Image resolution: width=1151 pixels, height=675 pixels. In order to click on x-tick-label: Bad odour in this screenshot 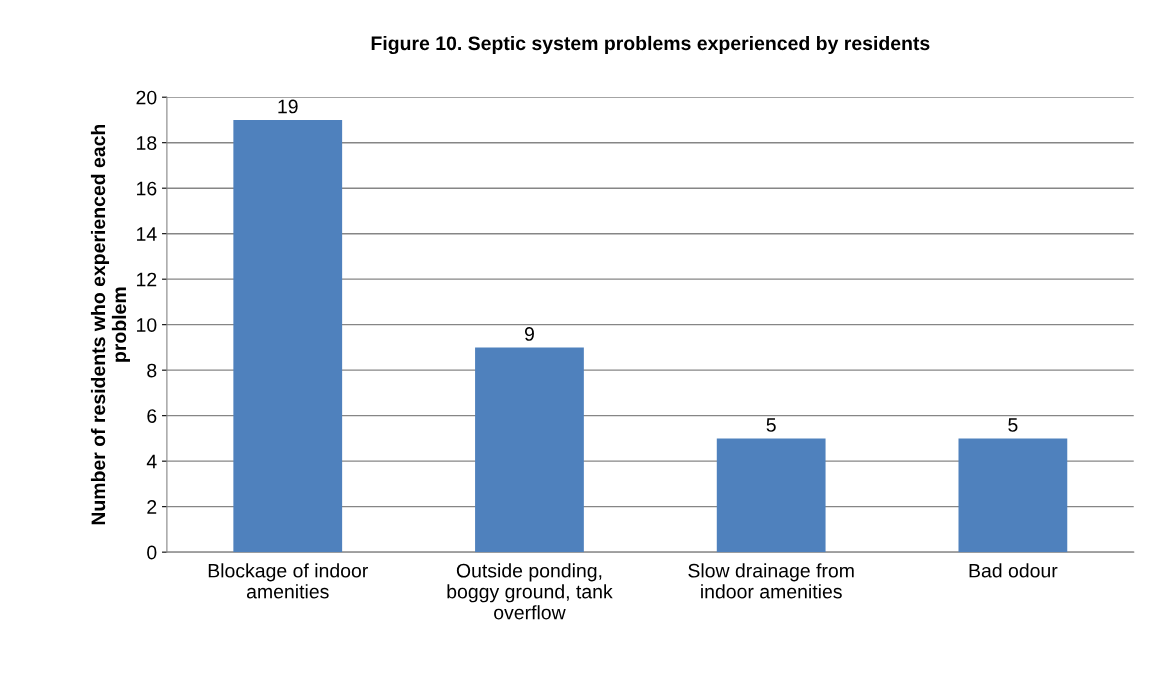, I will do `click(1013, 570)`.